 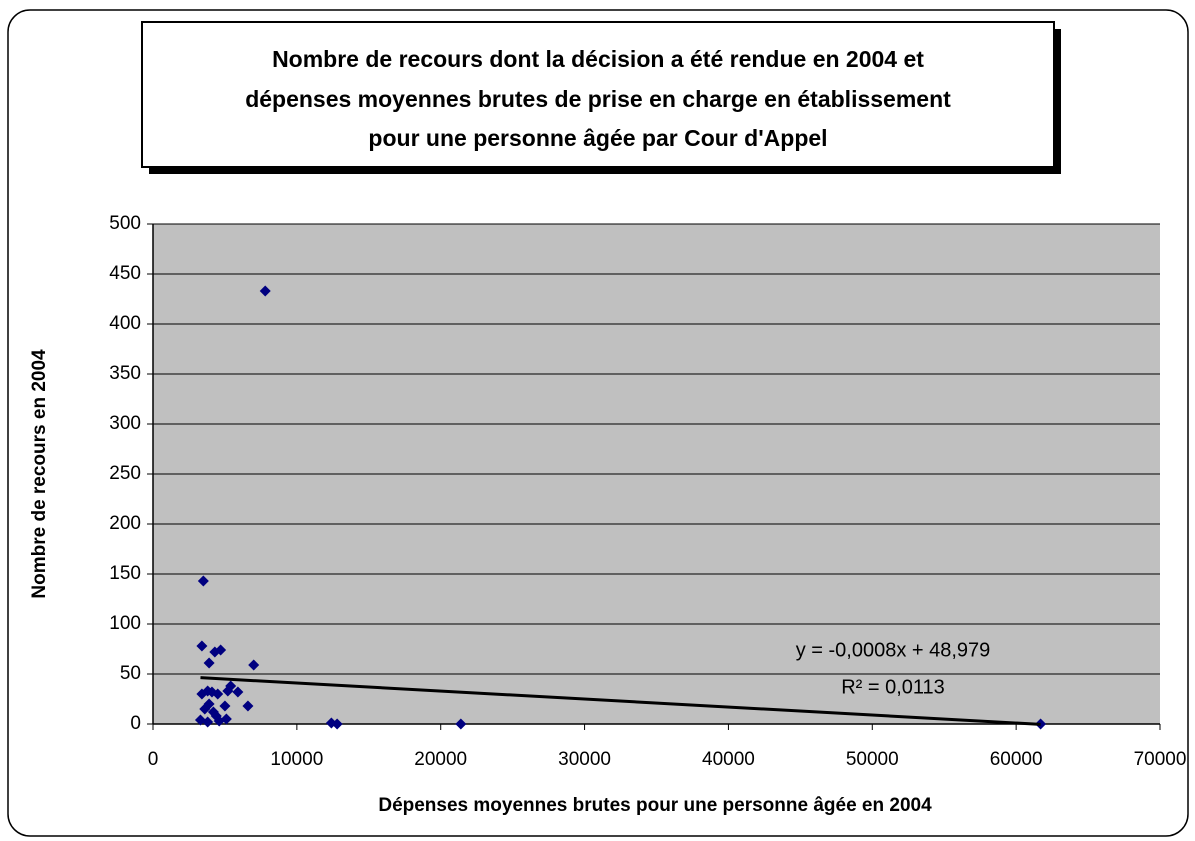 I want to click on x-tick-label: 70000, so click(x=1160, y=759).